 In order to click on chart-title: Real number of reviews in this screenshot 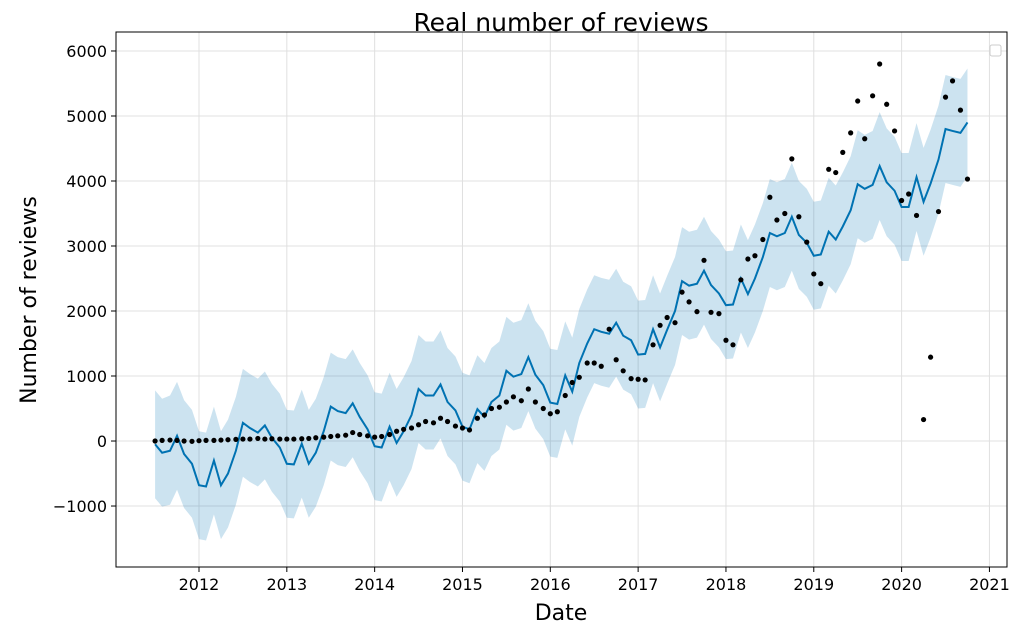, I will do `click(560, 22)`.